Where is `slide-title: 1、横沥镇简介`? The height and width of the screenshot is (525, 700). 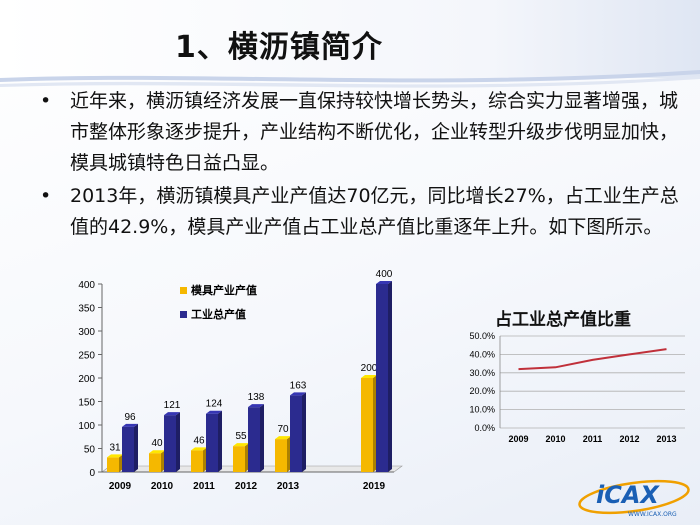 slide-title: 1、横沥镇简介 is located at coordinates (279, 47).